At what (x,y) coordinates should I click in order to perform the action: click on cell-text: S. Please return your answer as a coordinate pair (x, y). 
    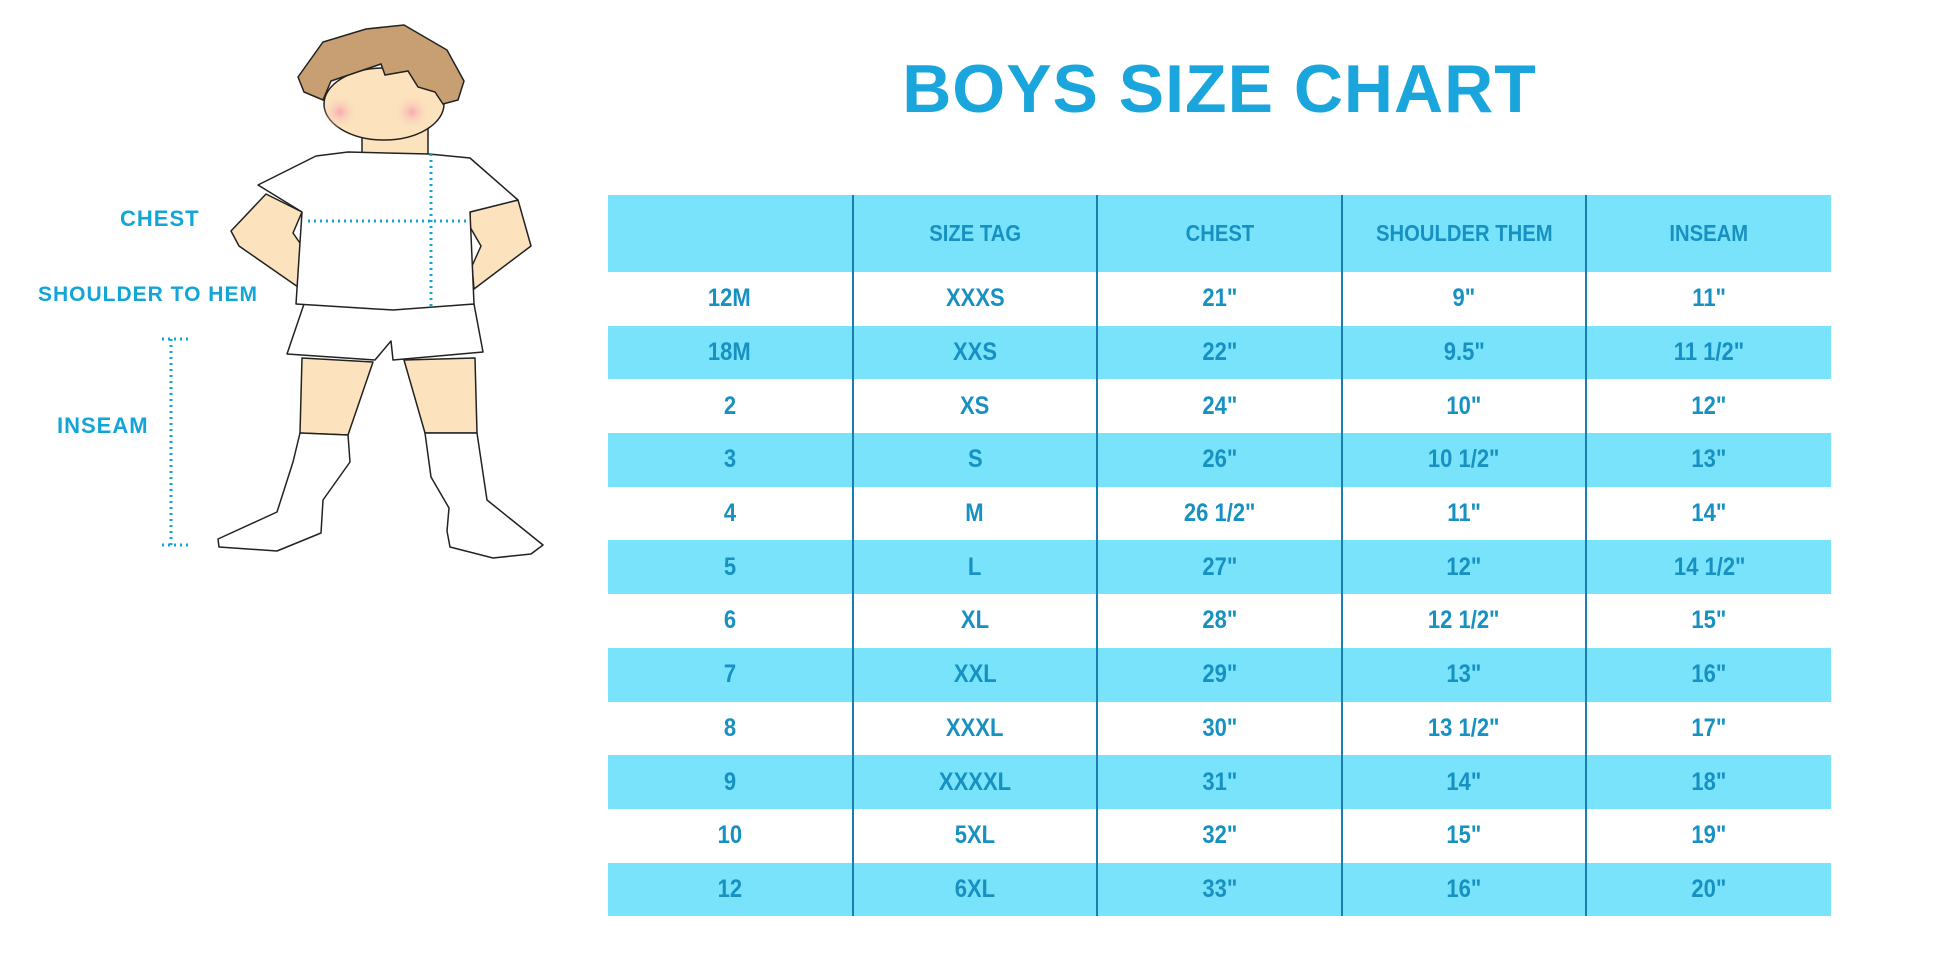
    Looking at the image, I should click on (975, 459).